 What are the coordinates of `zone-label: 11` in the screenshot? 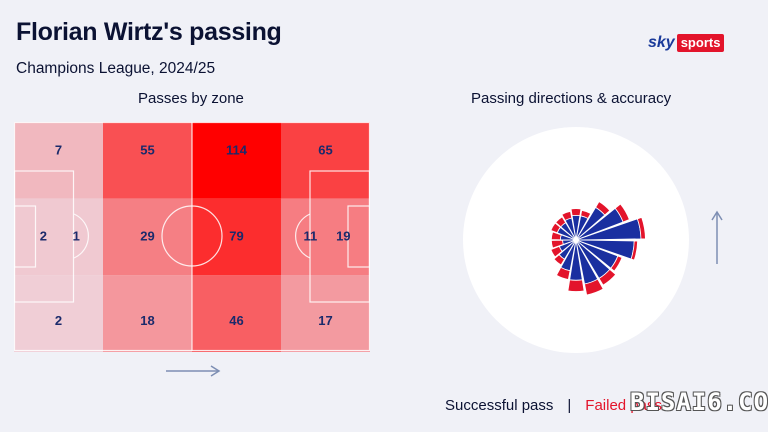 It's located at (310, 235).